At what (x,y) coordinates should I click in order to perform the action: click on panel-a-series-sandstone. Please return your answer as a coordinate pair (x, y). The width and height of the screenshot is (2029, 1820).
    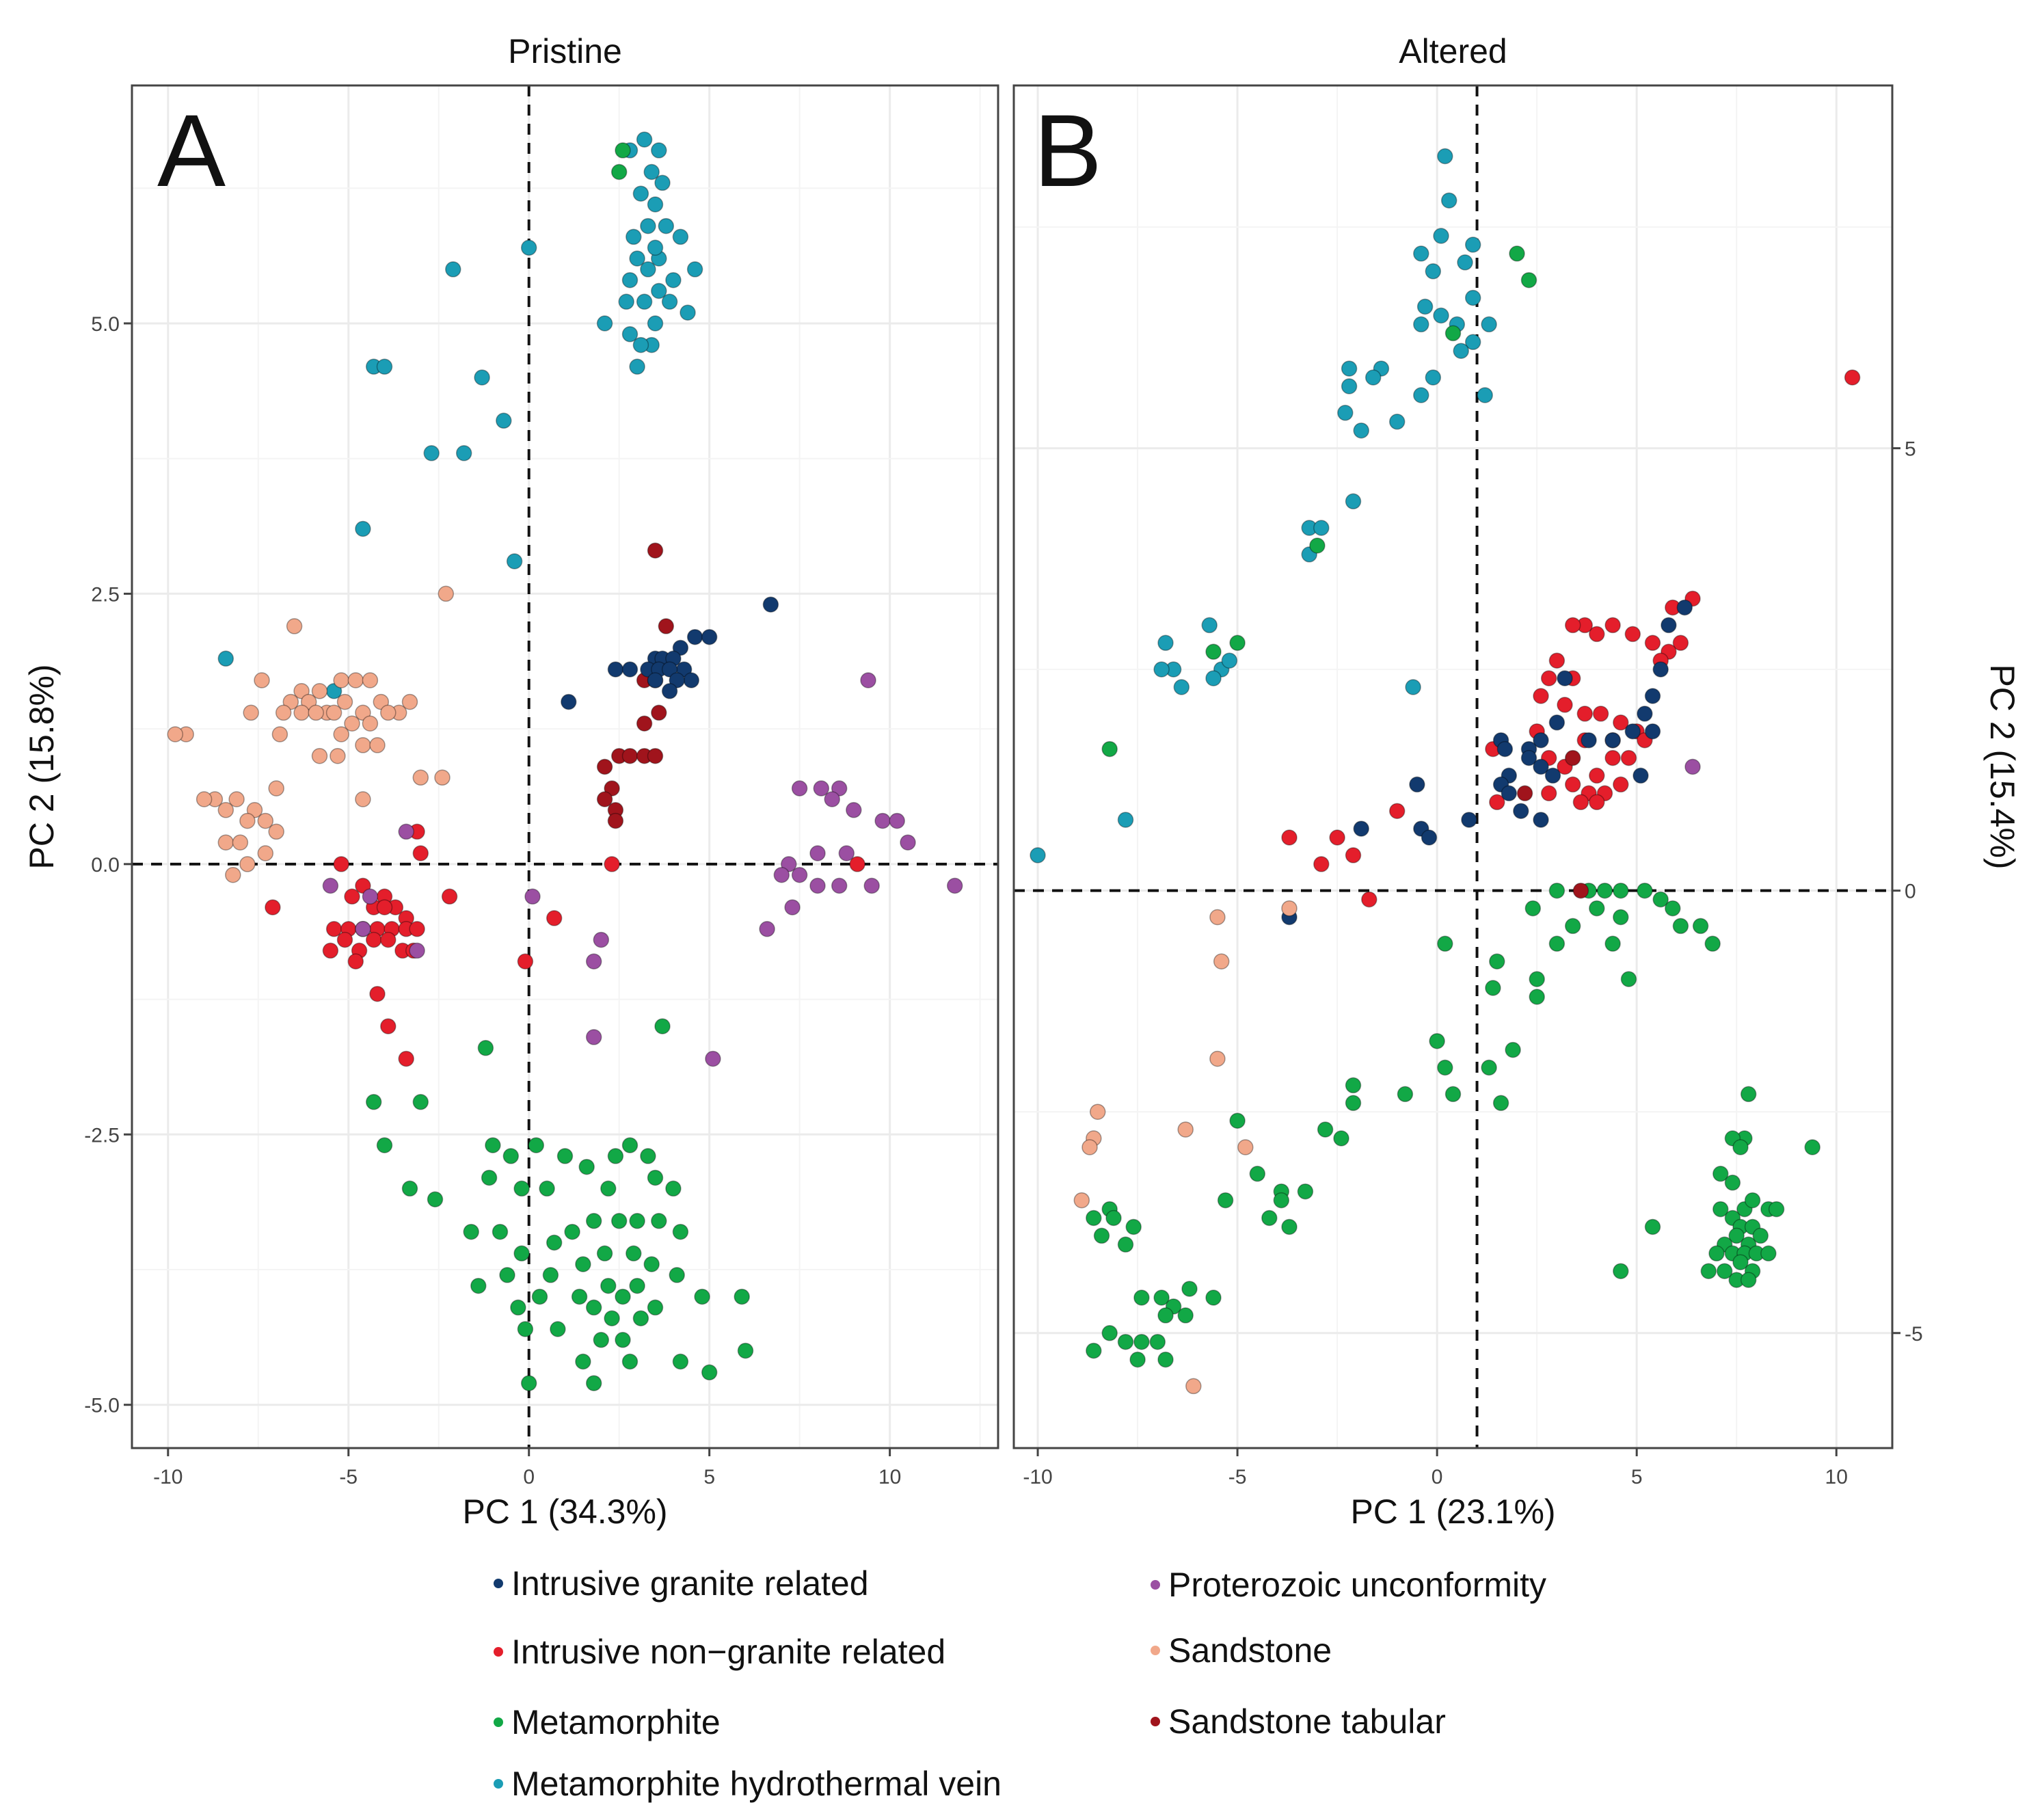
    Looking at the image, I should click on (311, 734).